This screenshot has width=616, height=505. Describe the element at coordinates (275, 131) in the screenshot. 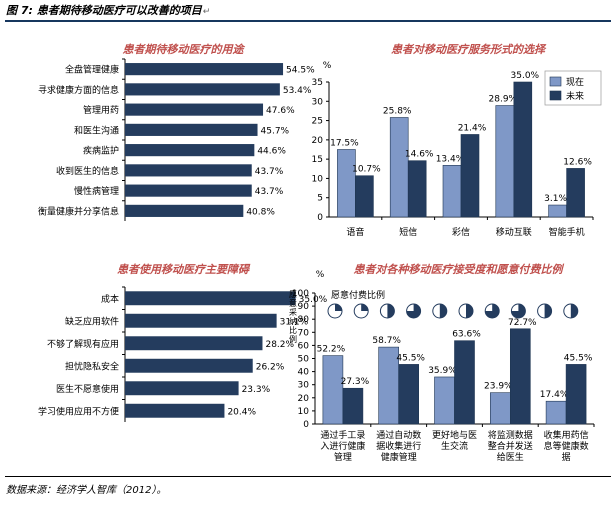

I see `data-label: 45.7%` at that location.